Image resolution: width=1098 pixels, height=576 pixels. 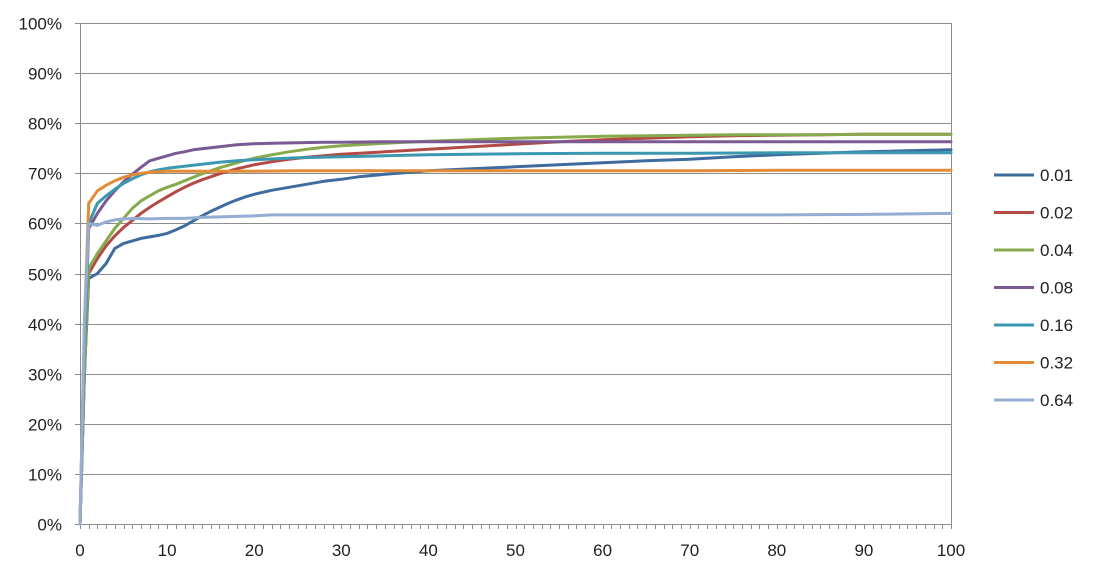 I want to click on legend-label: 0.02, so click(x=1056, y=213).